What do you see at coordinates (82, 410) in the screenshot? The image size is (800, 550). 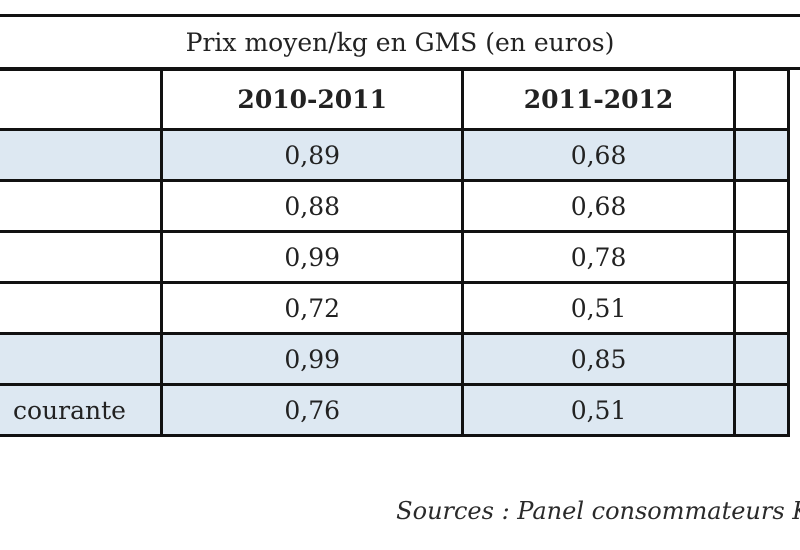 I see `row-label: courante` at bounding box center [82, 410].